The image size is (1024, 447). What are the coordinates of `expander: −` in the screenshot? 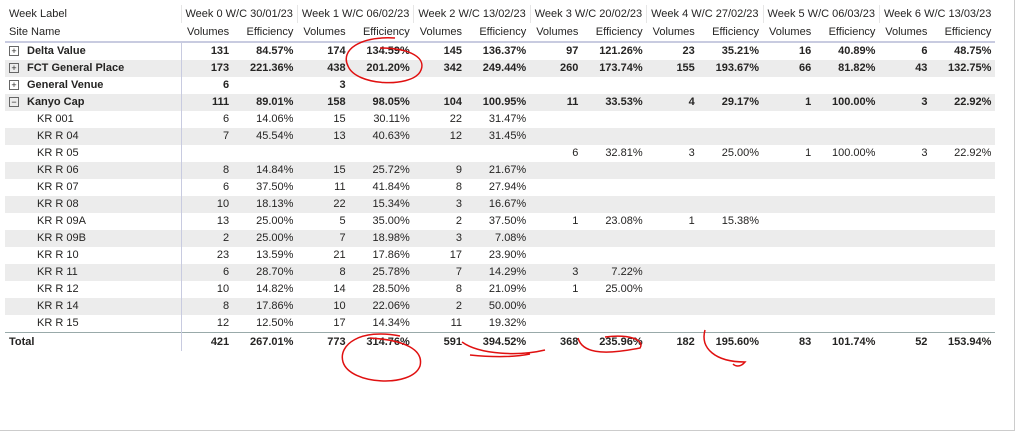 It's located at (14, 102).